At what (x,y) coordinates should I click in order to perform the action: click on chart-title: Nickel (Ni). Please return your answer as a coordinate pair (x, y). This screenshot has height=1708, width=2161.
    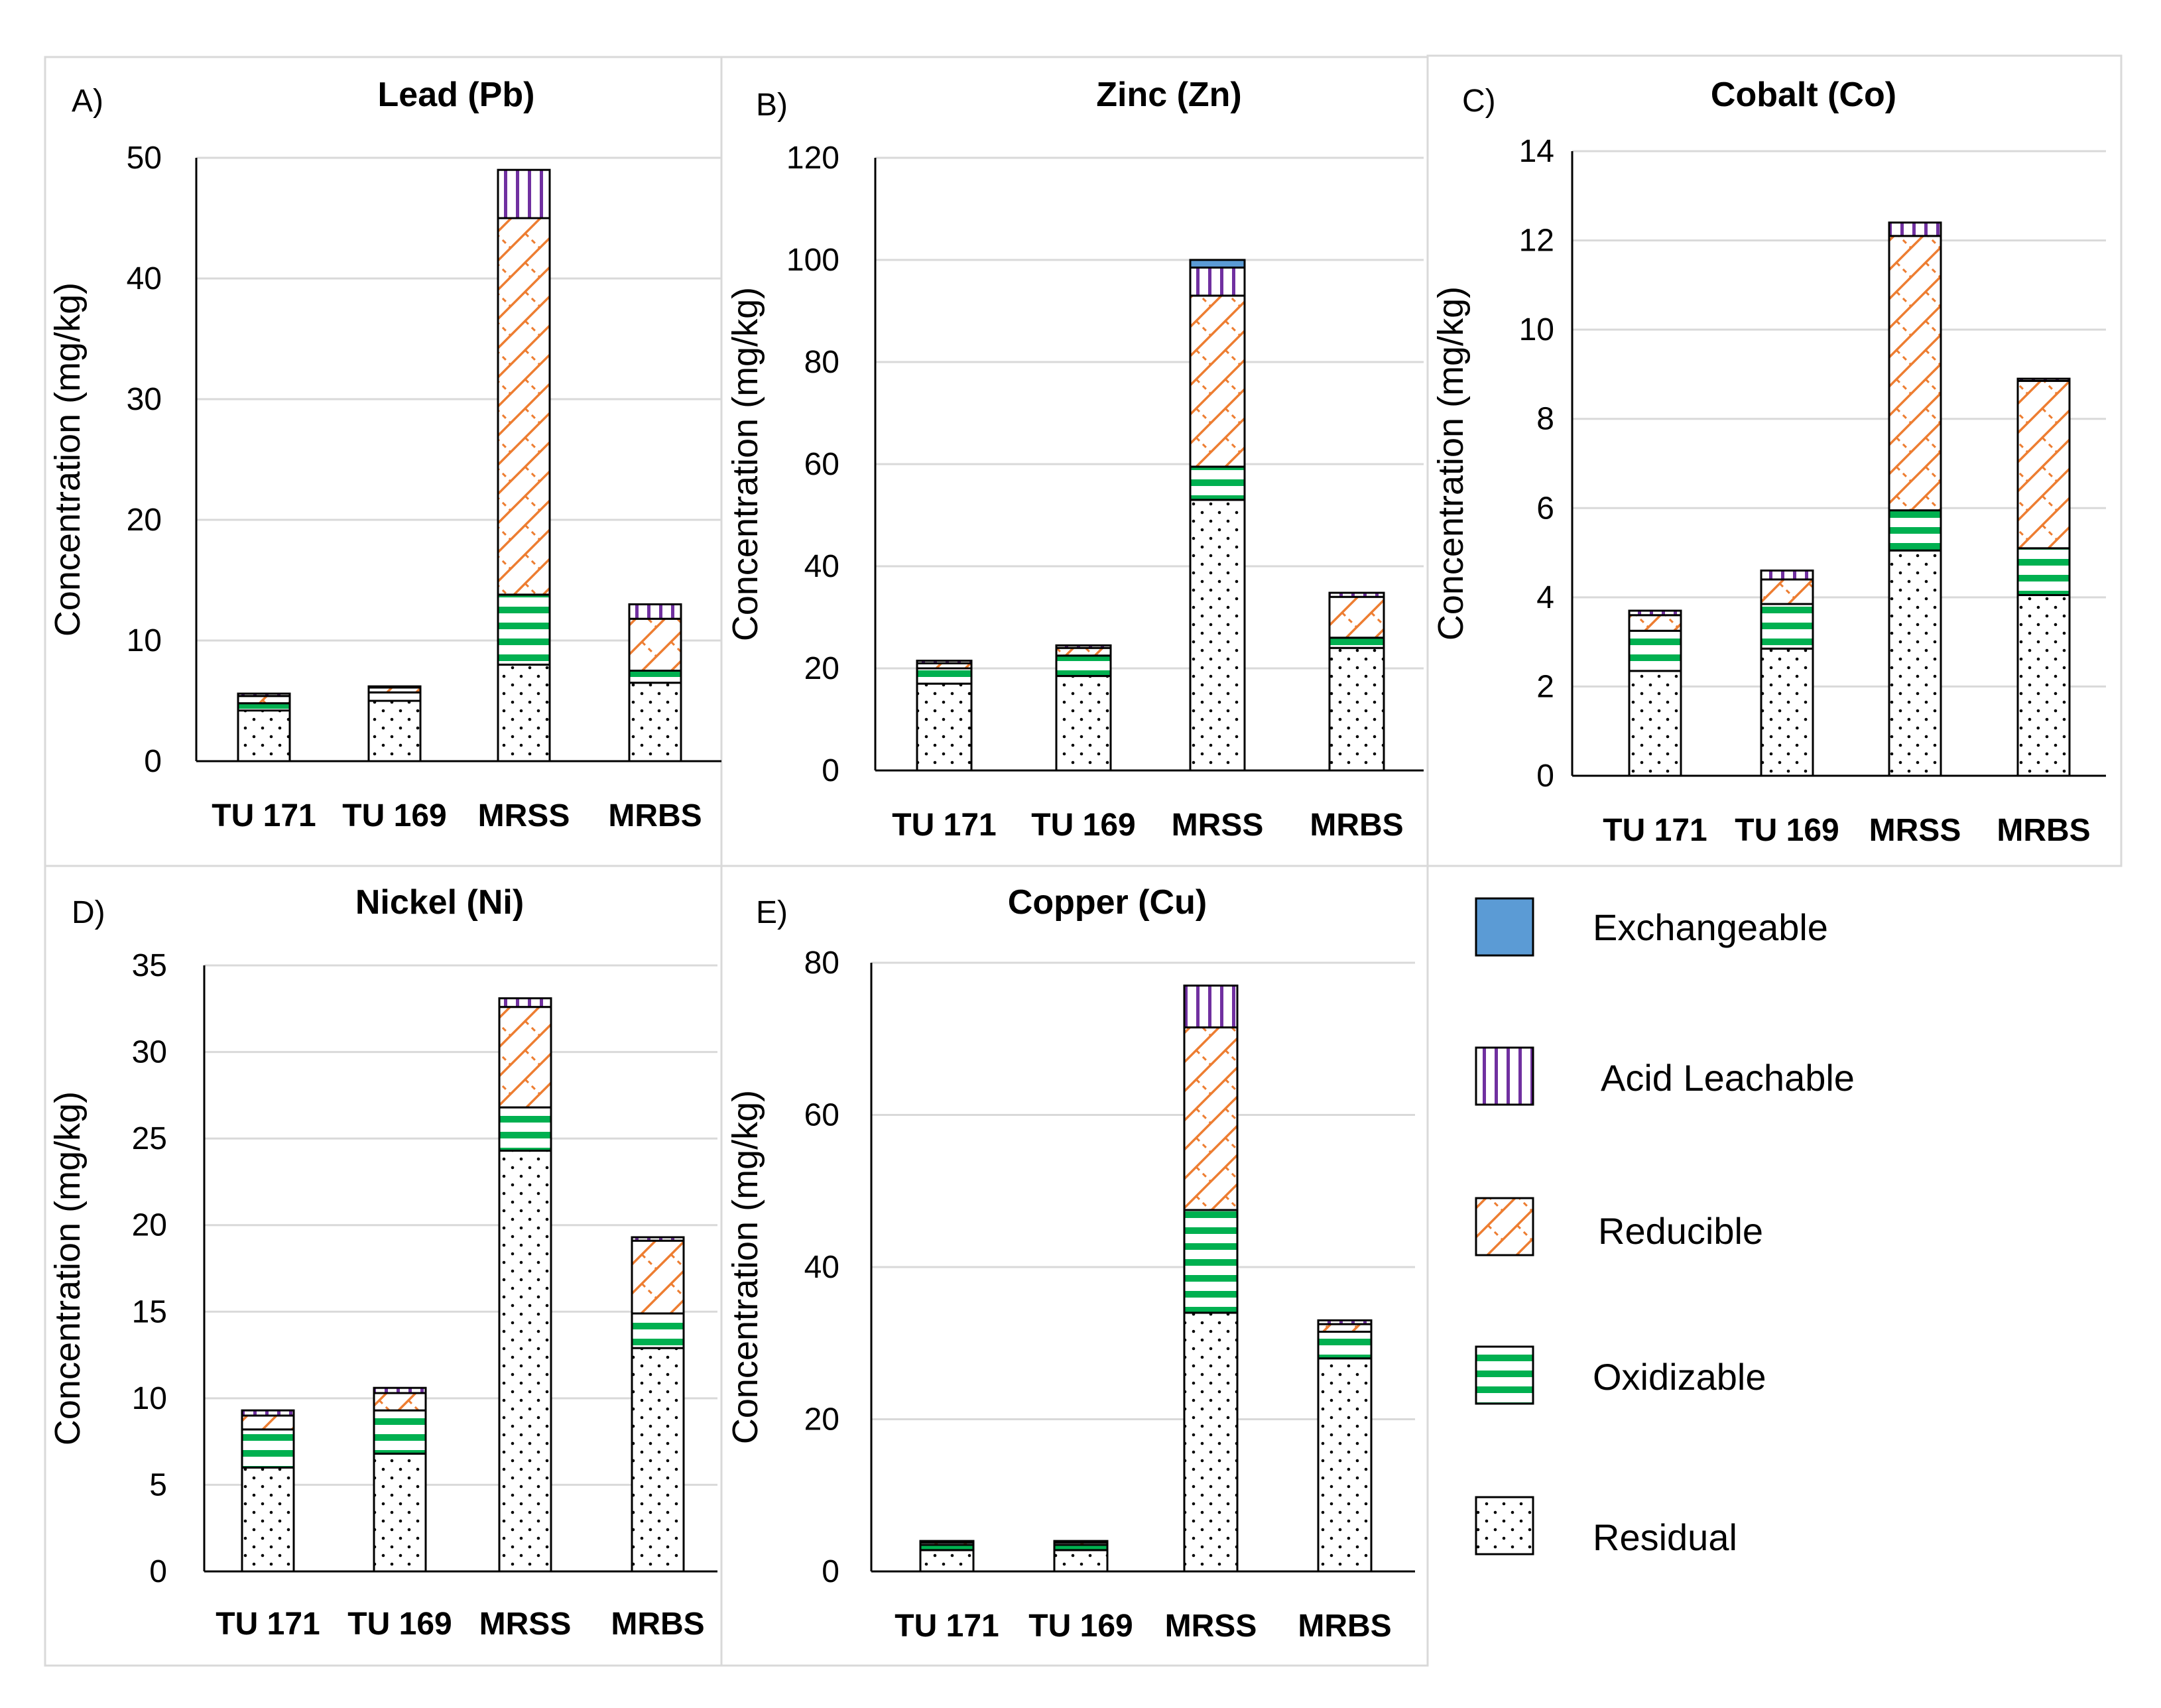
    Looking at the image, I should click on (439, 902).